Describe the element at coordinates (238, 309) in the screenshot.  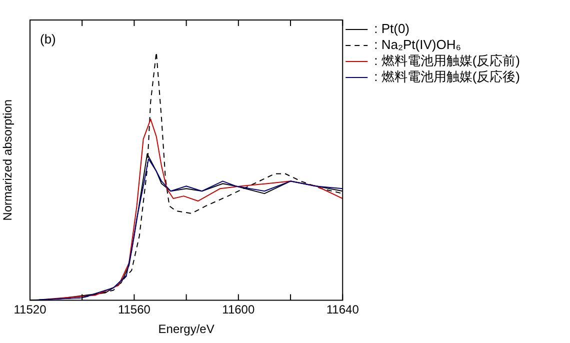
I see `x-tick-label: 11600` at that location.